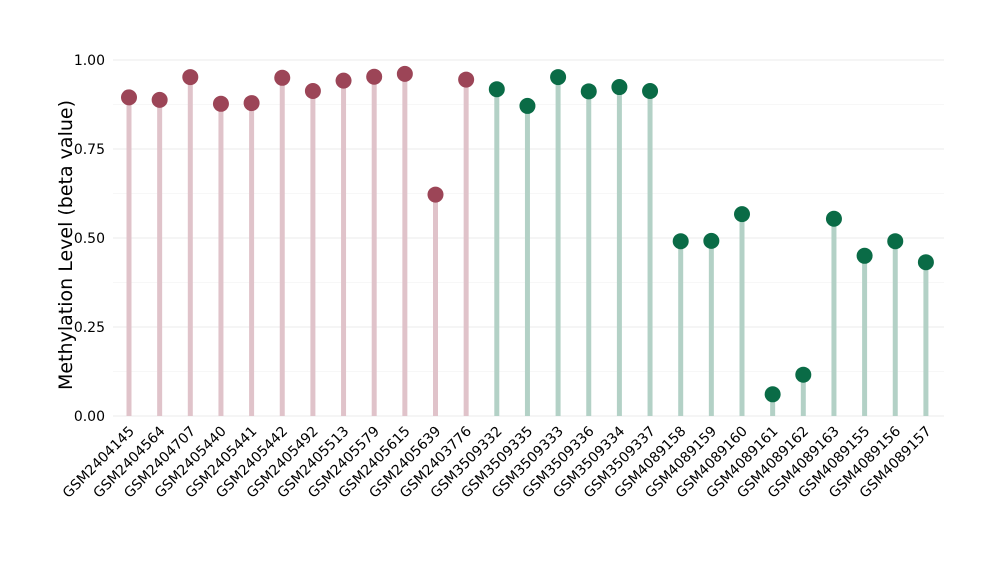  What do you see at coordinates (742, 214) in the screenshot?
I see `point-GSM4089160` at bounding box center [742, 214].